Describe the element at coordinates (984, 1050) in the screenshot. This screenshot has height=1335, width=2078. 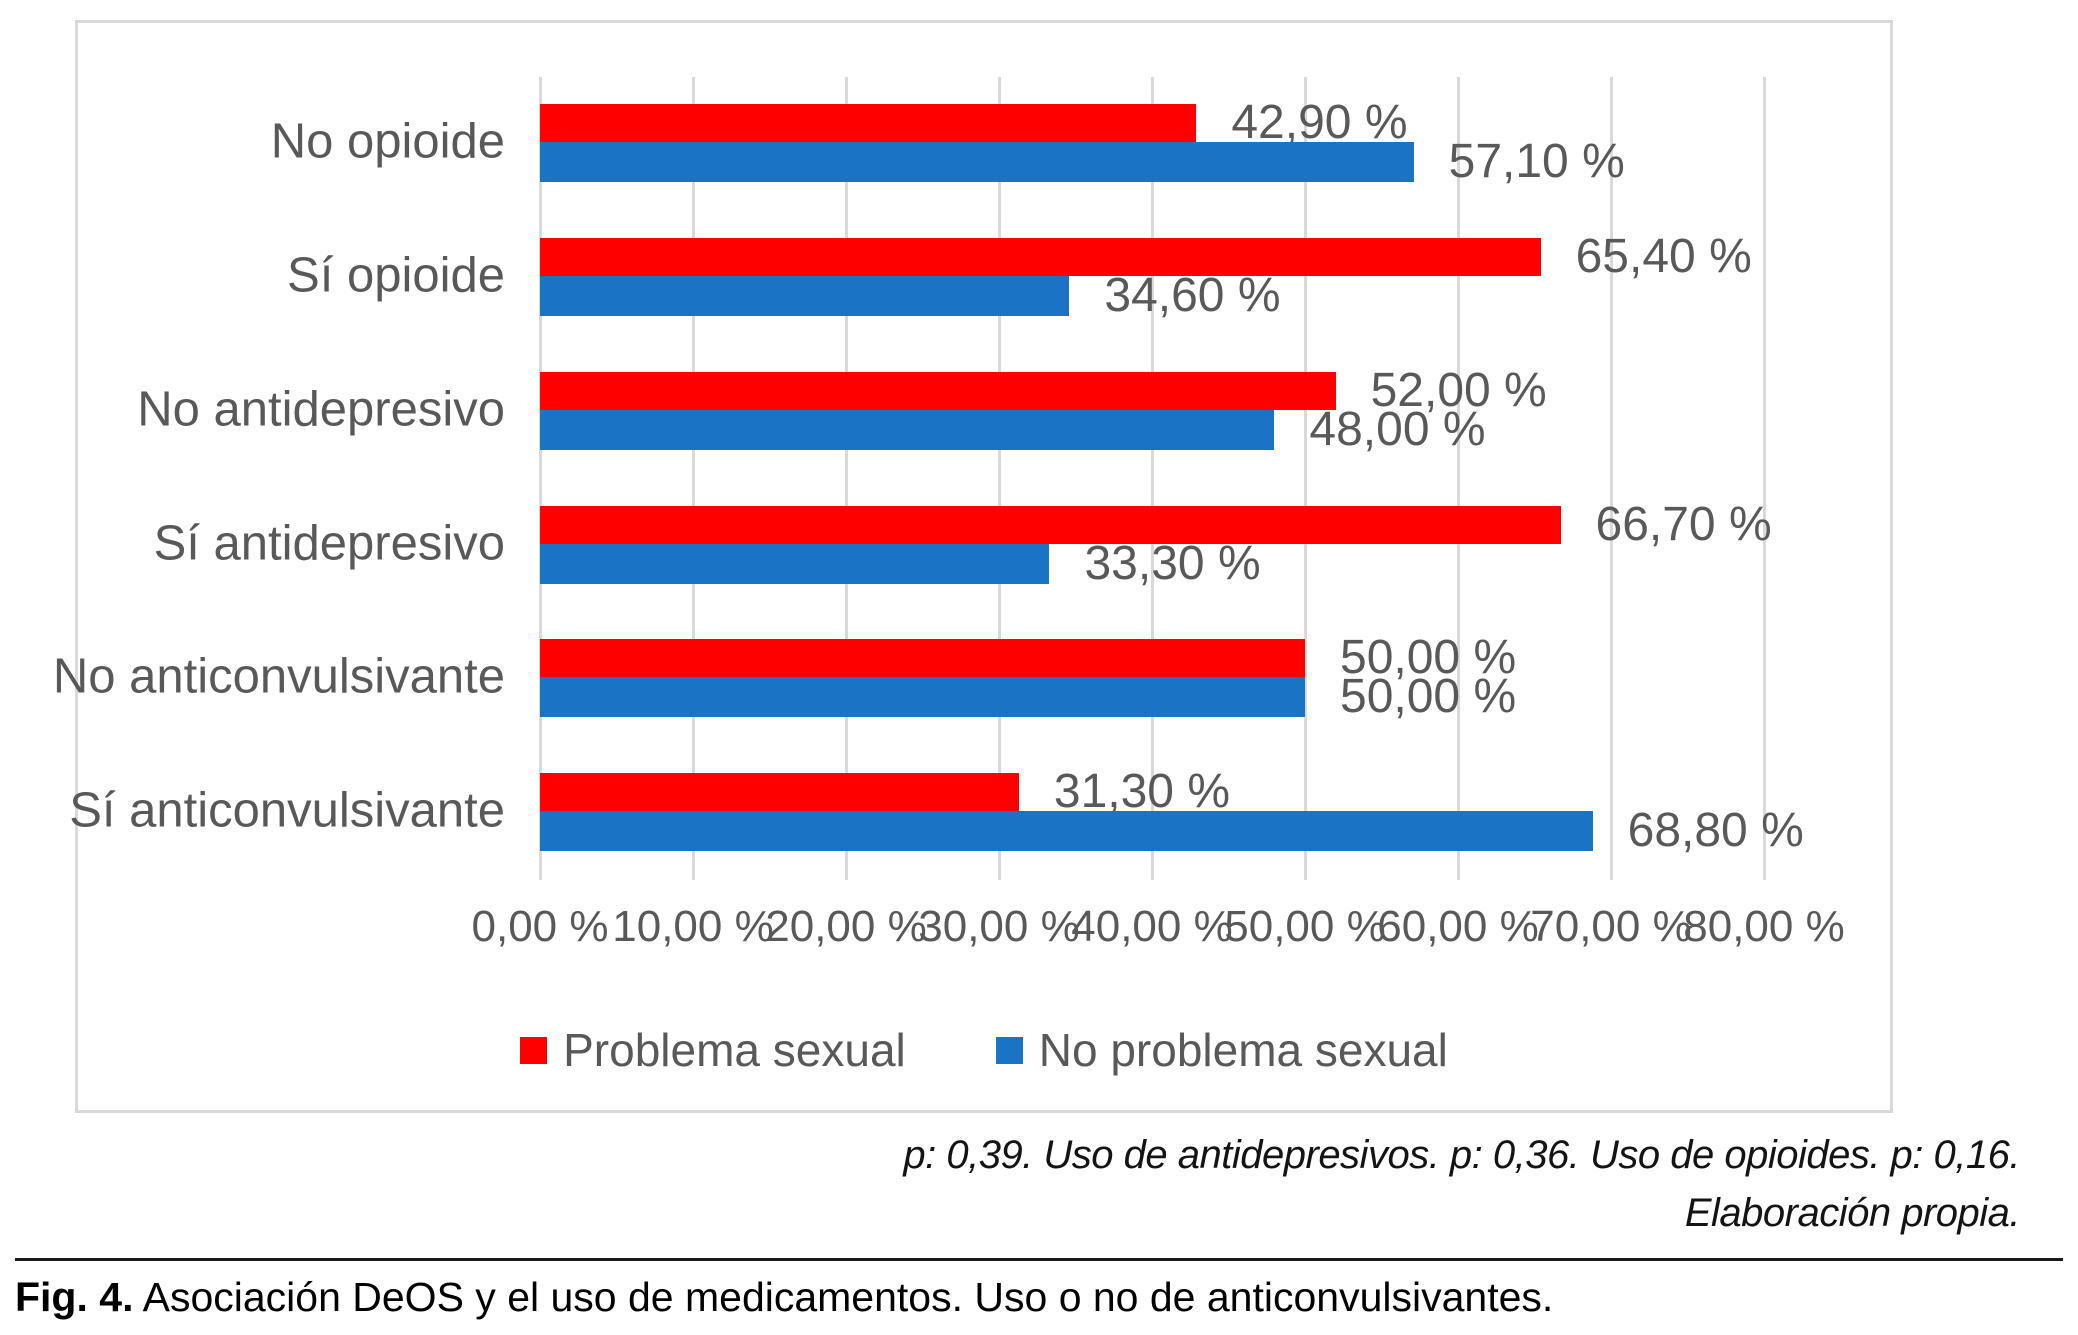
I see `chart-legend: Problema sexual No problema sexual` at that location.